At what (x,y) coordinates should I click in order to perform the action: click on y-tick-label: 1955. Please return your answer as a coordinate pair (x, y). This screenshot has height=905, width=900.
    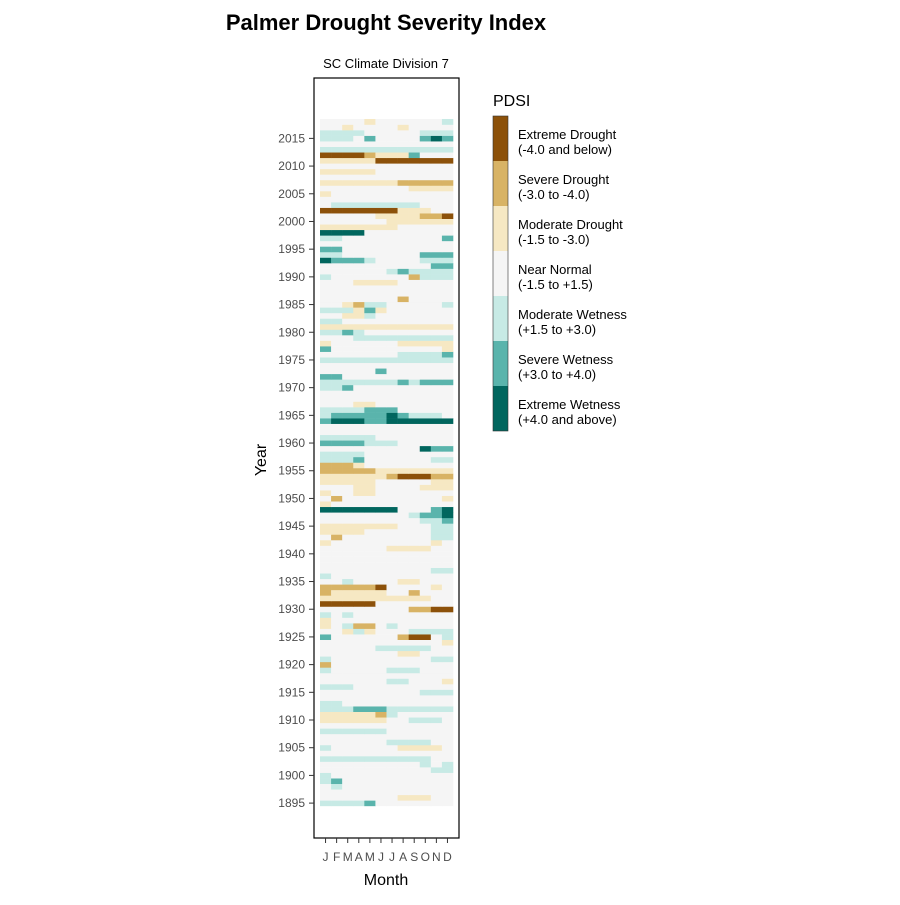
    Looking at the image, I should click on (291, 471).